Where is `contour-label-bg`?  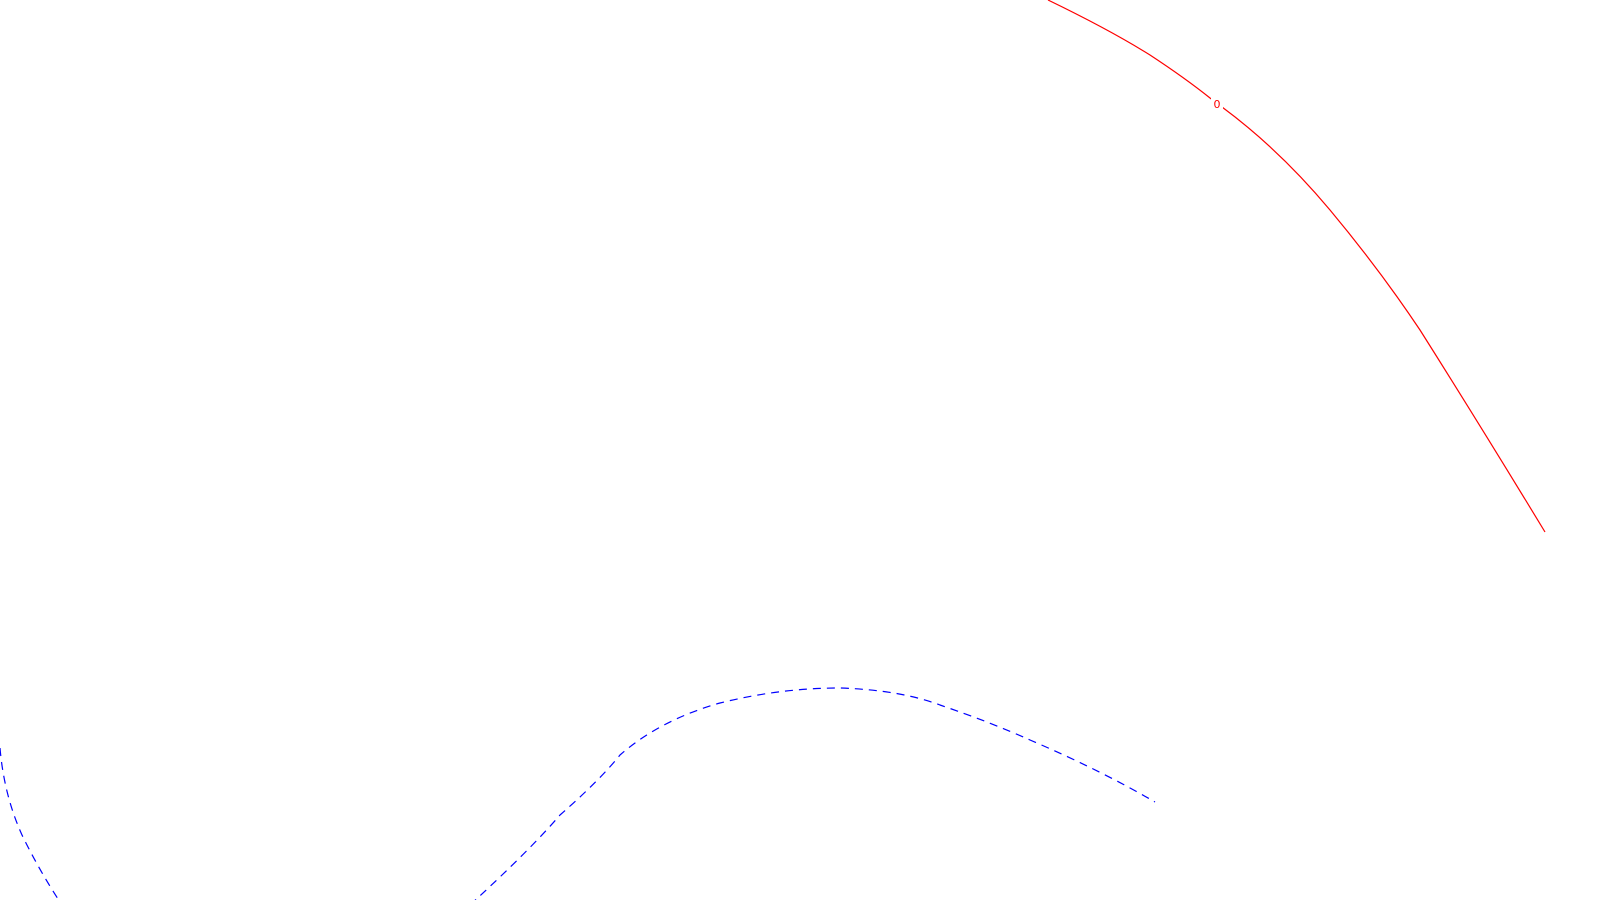 contour-label-bg is located at coordinates (1217, 103).